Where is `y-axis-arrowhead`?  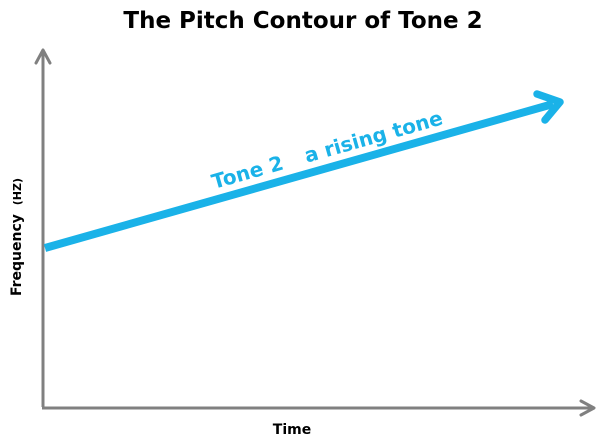 y-axis-arrowhead is located at coordinates (43, 56).